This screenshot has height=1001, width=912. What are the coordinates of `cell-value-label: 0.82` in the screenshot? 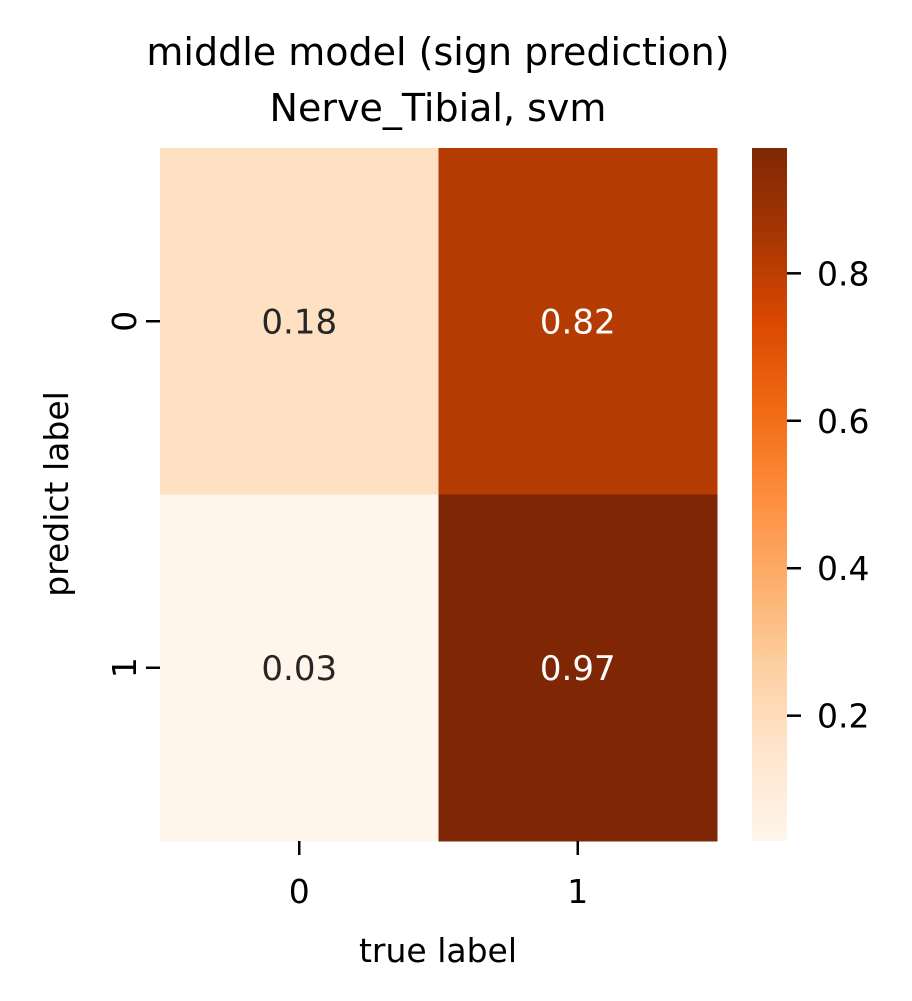 It's located at (578, 322).